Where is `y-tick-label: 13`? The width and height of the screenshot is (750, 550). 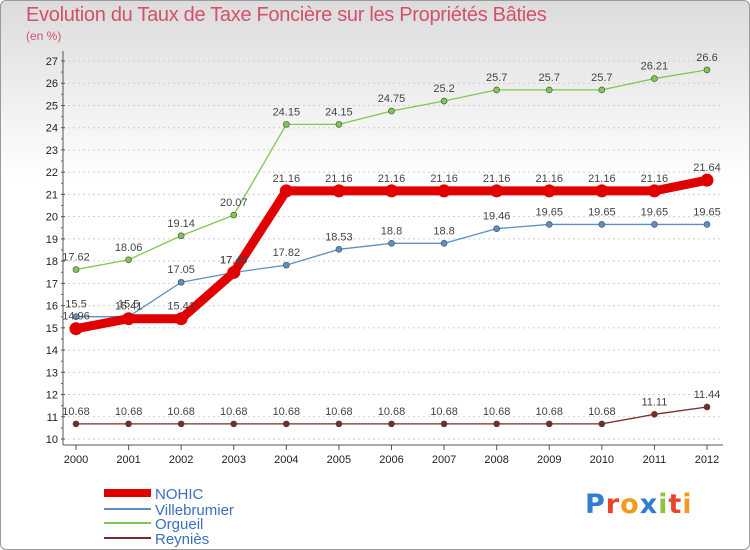
y-tick-label: 13 is located at coordinates (52, 373).